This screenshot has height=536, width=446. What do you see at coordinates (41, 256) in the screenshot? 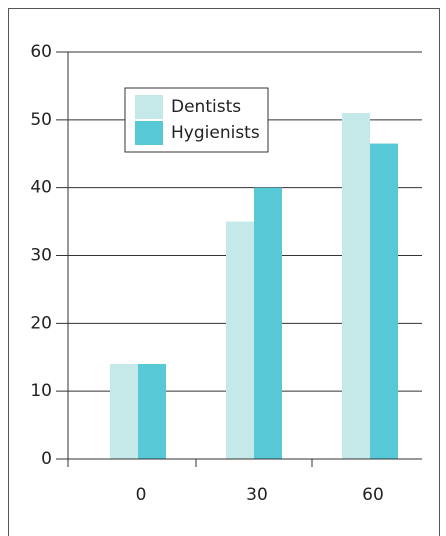
I see `y-tick-label: 30` at bounding box center [41, 256].